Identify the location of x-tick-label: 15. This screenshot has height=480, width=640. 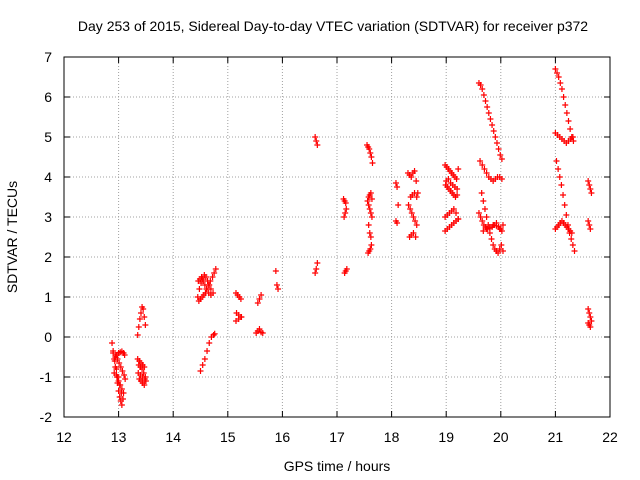
(228, 437).